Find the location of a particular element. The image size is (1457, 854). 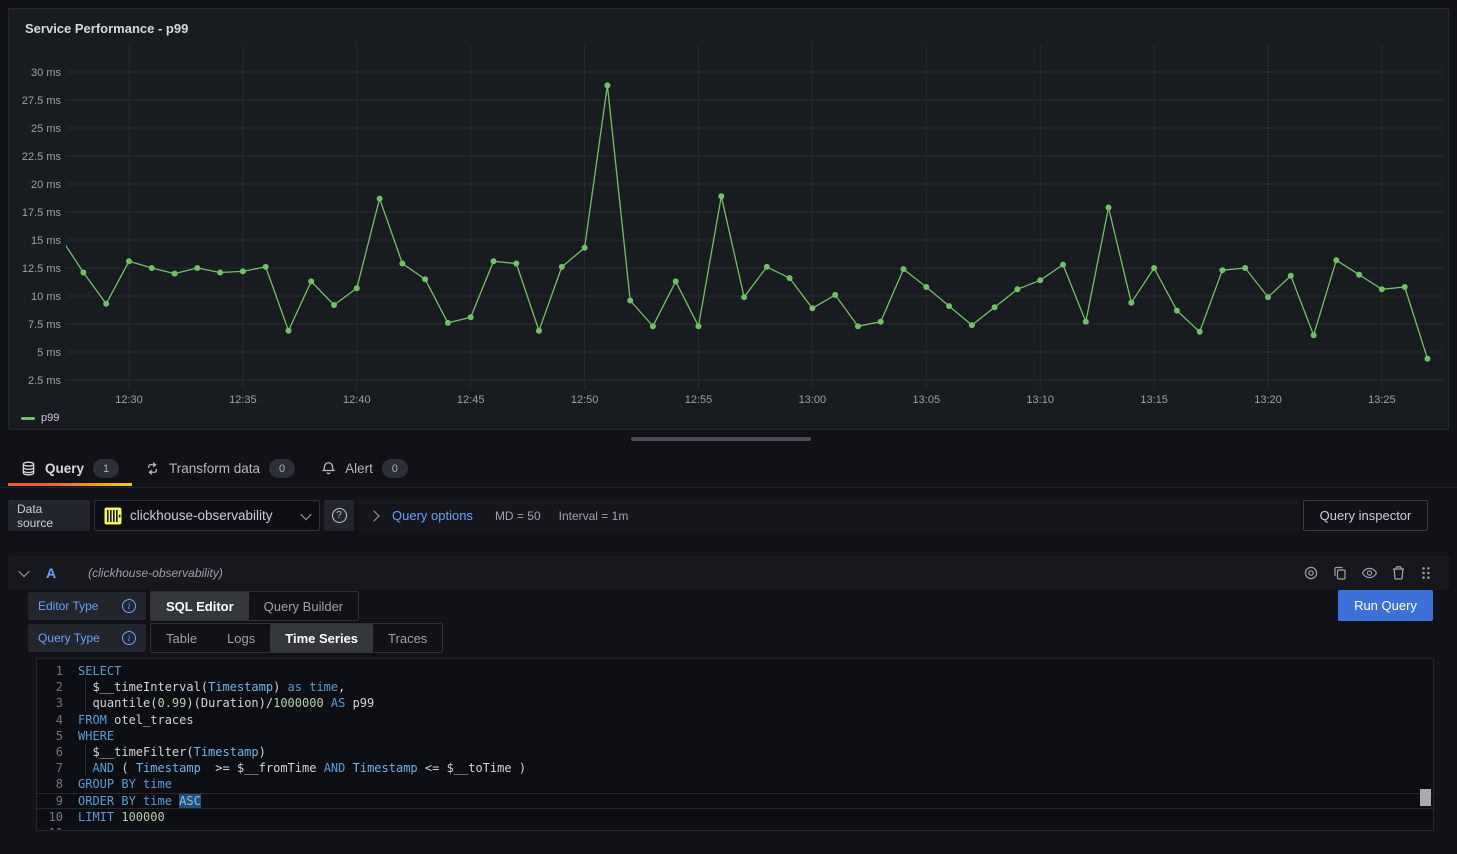

query-type-table: Table is located at coordinates (182, 638).